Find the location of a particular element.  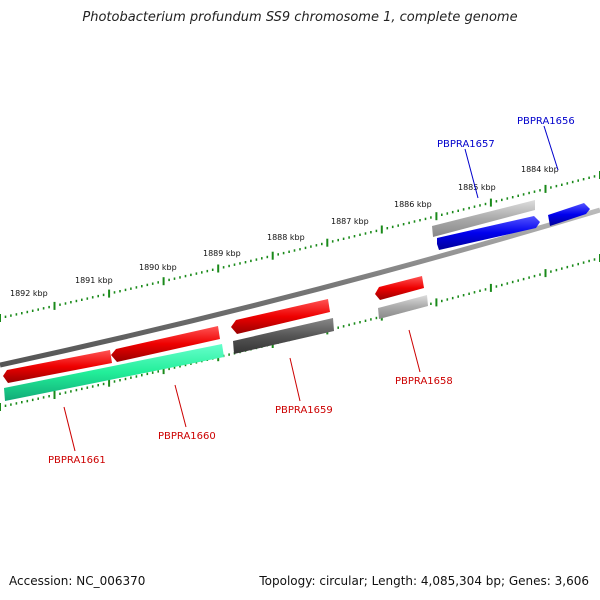

scale-label: 1885 kbp is located at coordinates (477, 187).